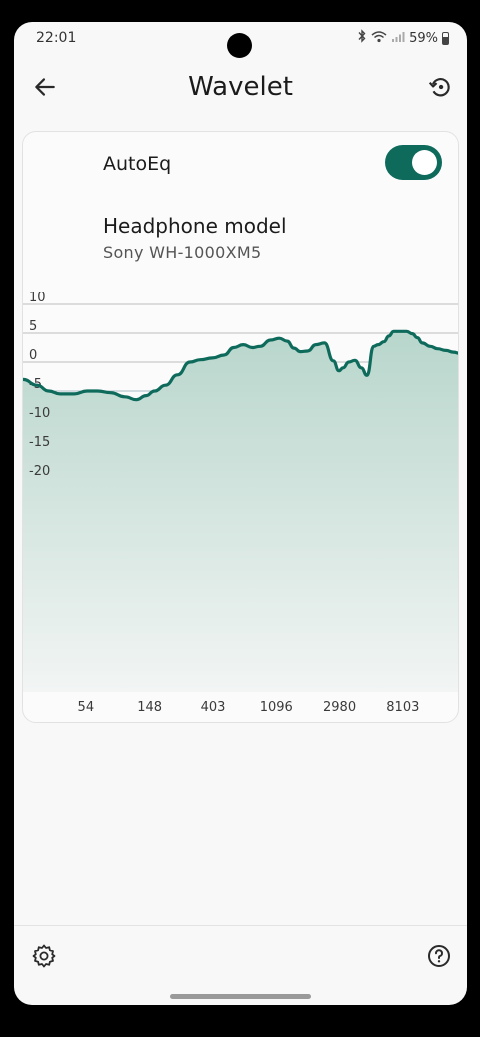 This screenshot has height=1037, width=480. I want to click on status-icons: 59%, so click(403, 38).